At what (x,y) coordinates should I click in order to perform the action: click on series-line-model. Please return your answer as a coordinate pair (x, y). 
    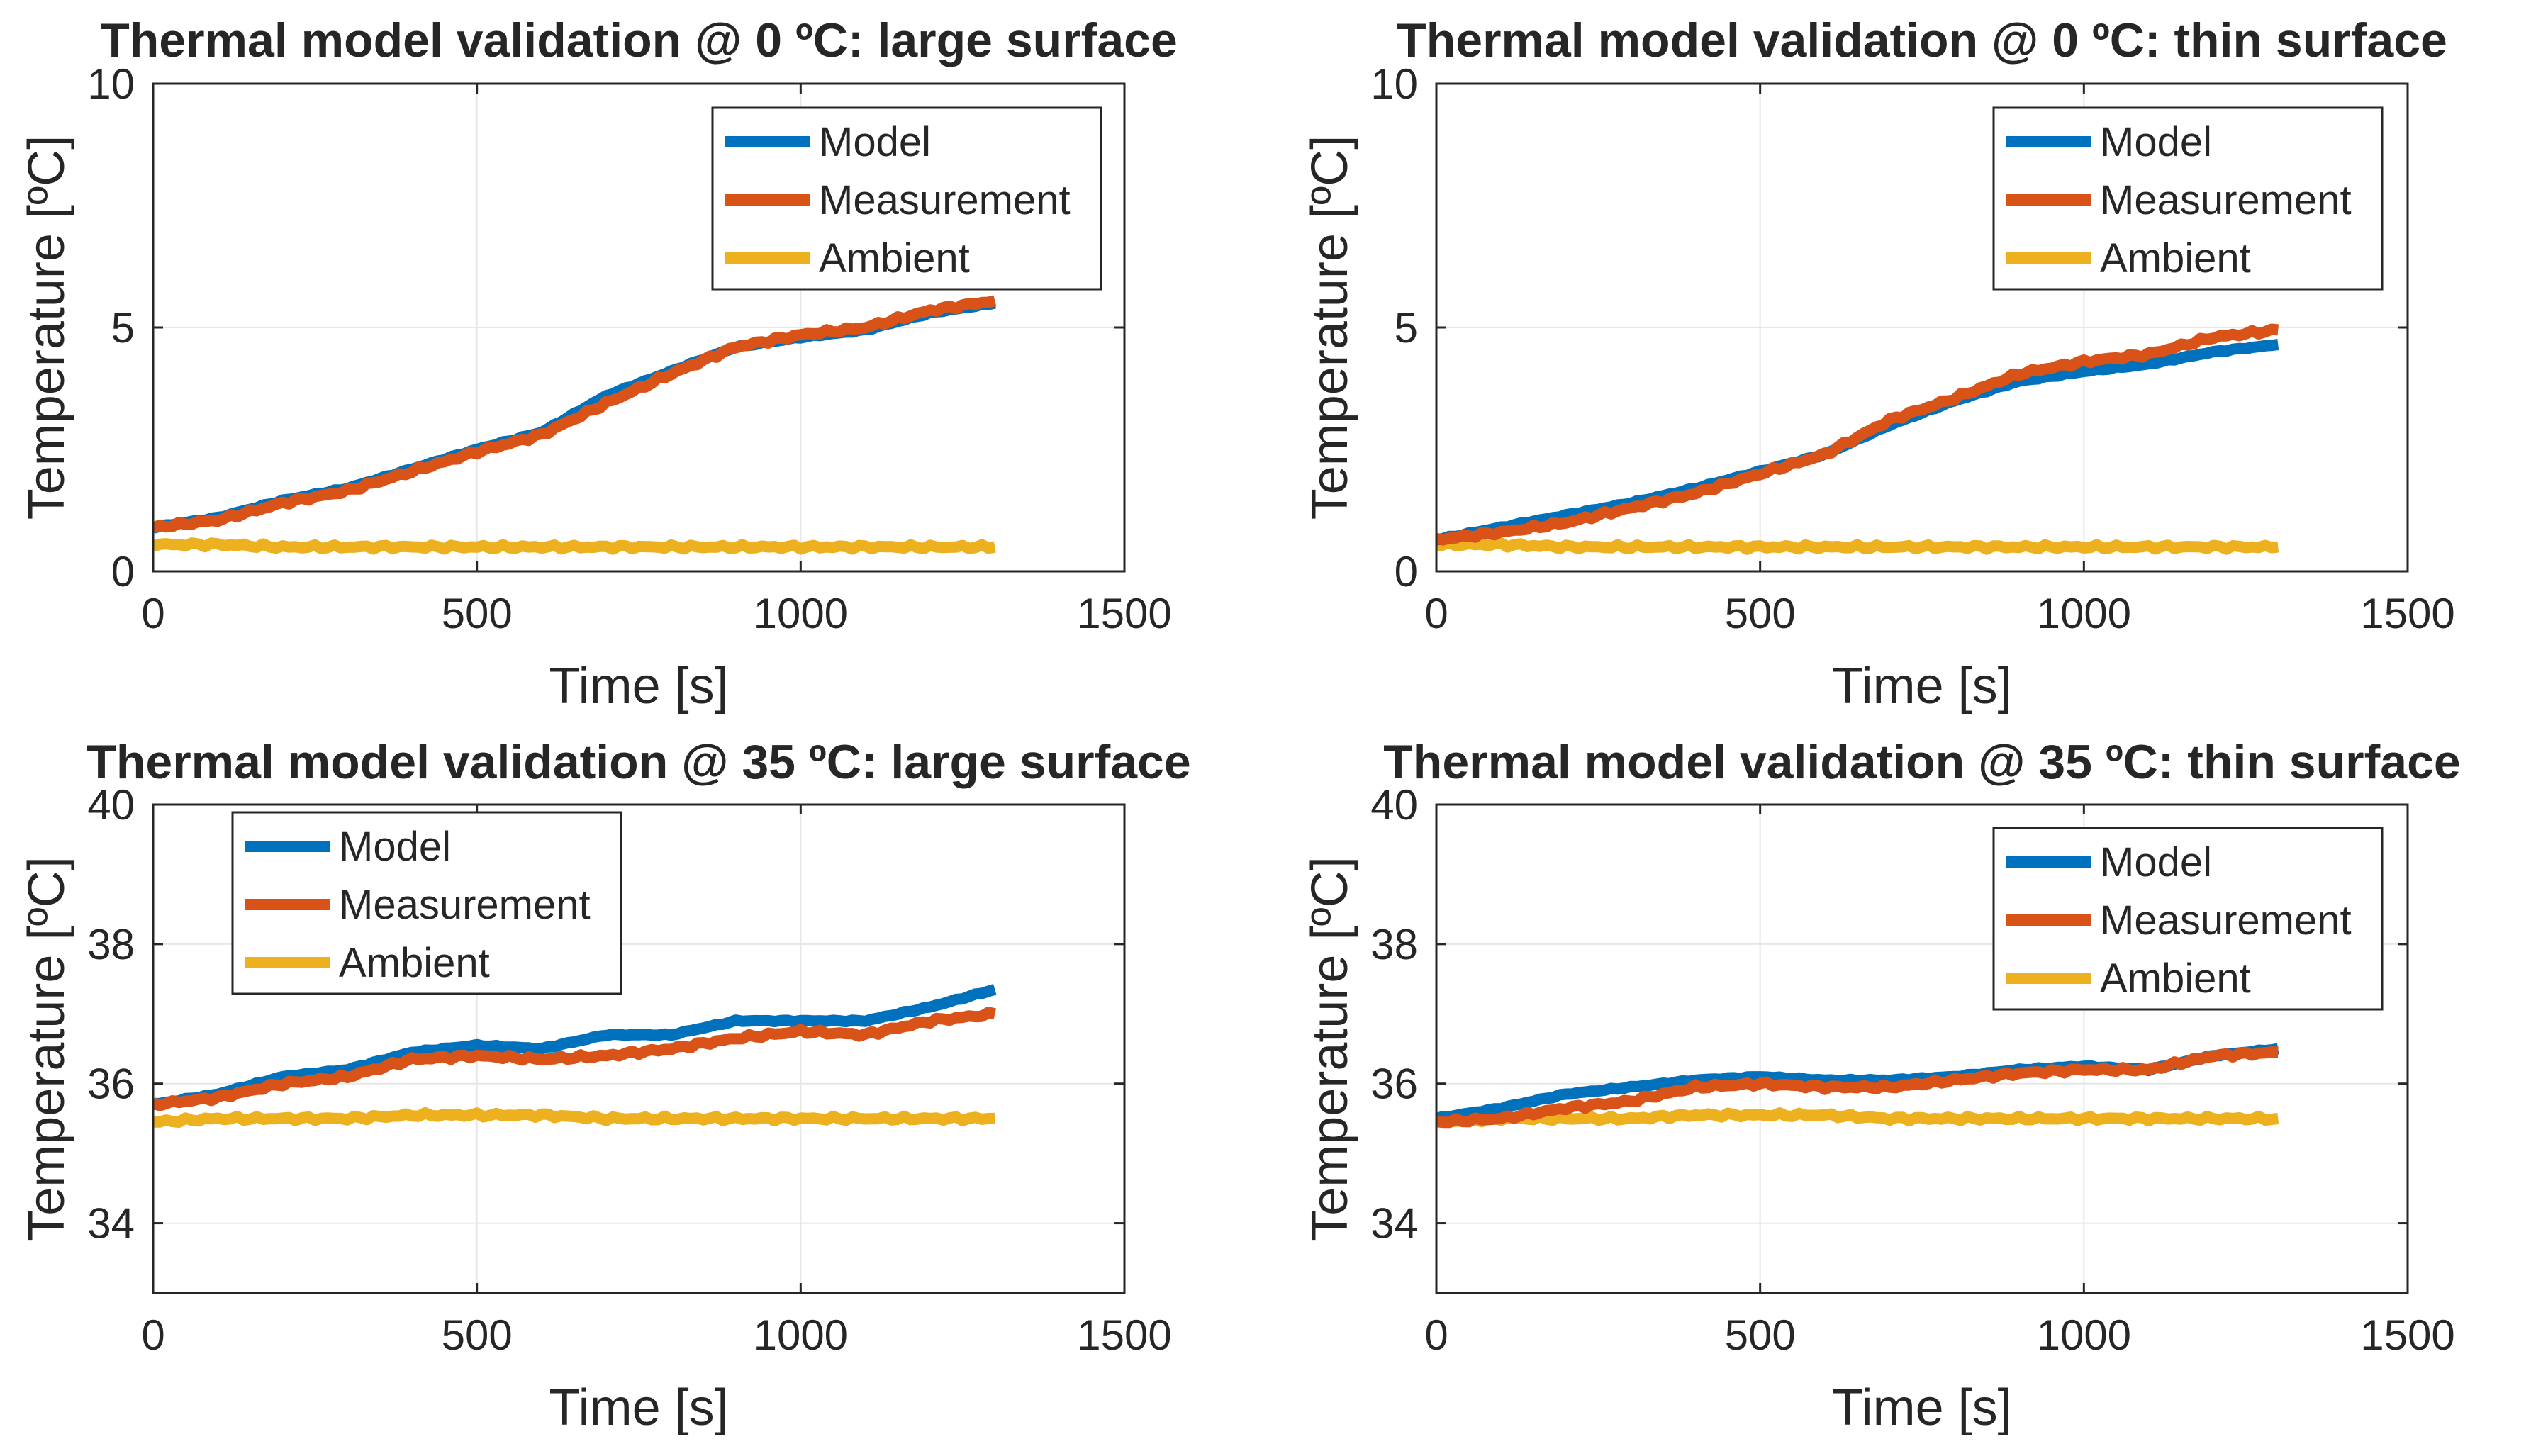
    Looking at the image, I should click on (575, 1047).